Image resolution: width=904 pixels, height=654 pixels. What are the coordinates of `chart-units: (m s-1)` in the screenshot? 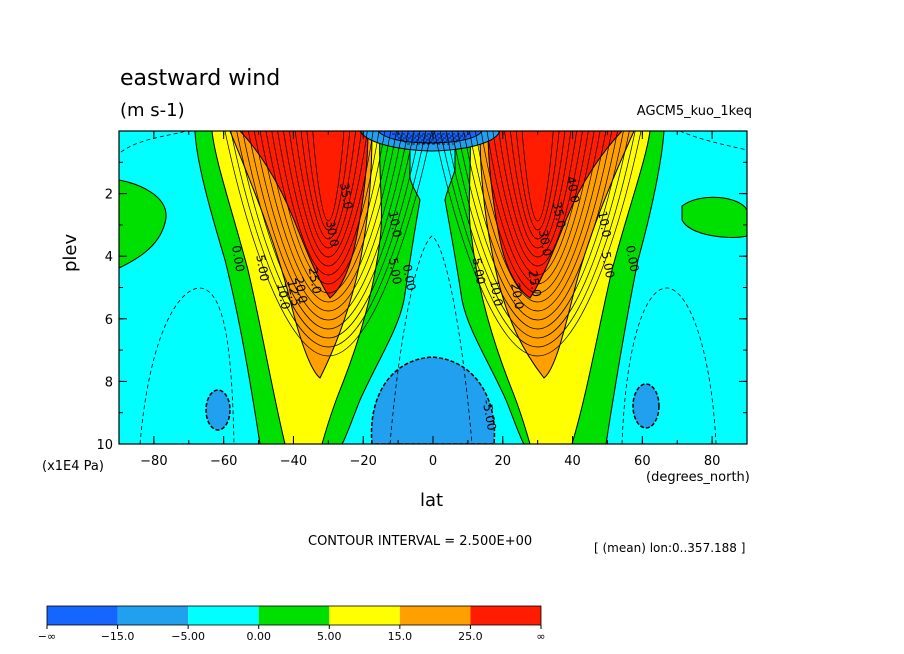 It's located at (152, 110).